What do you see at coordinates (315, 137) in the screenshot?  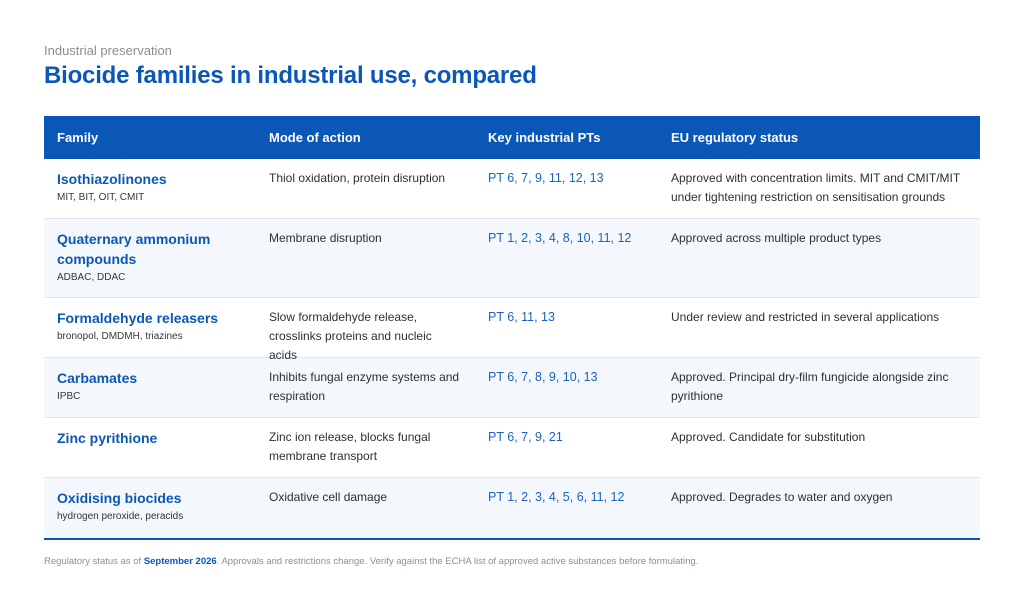 I see `column-header-mode: Mode of action` at bounding box center [315, 137].